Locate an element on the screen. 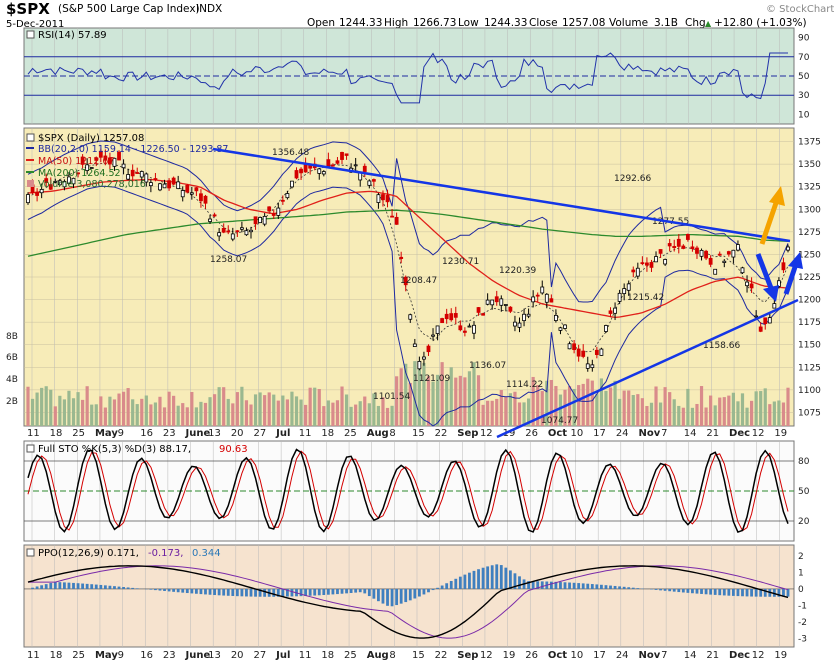 The width and height of the screenshot is (834, 664). chg-up-icon: ▲ is located at coordinates (708, 23).